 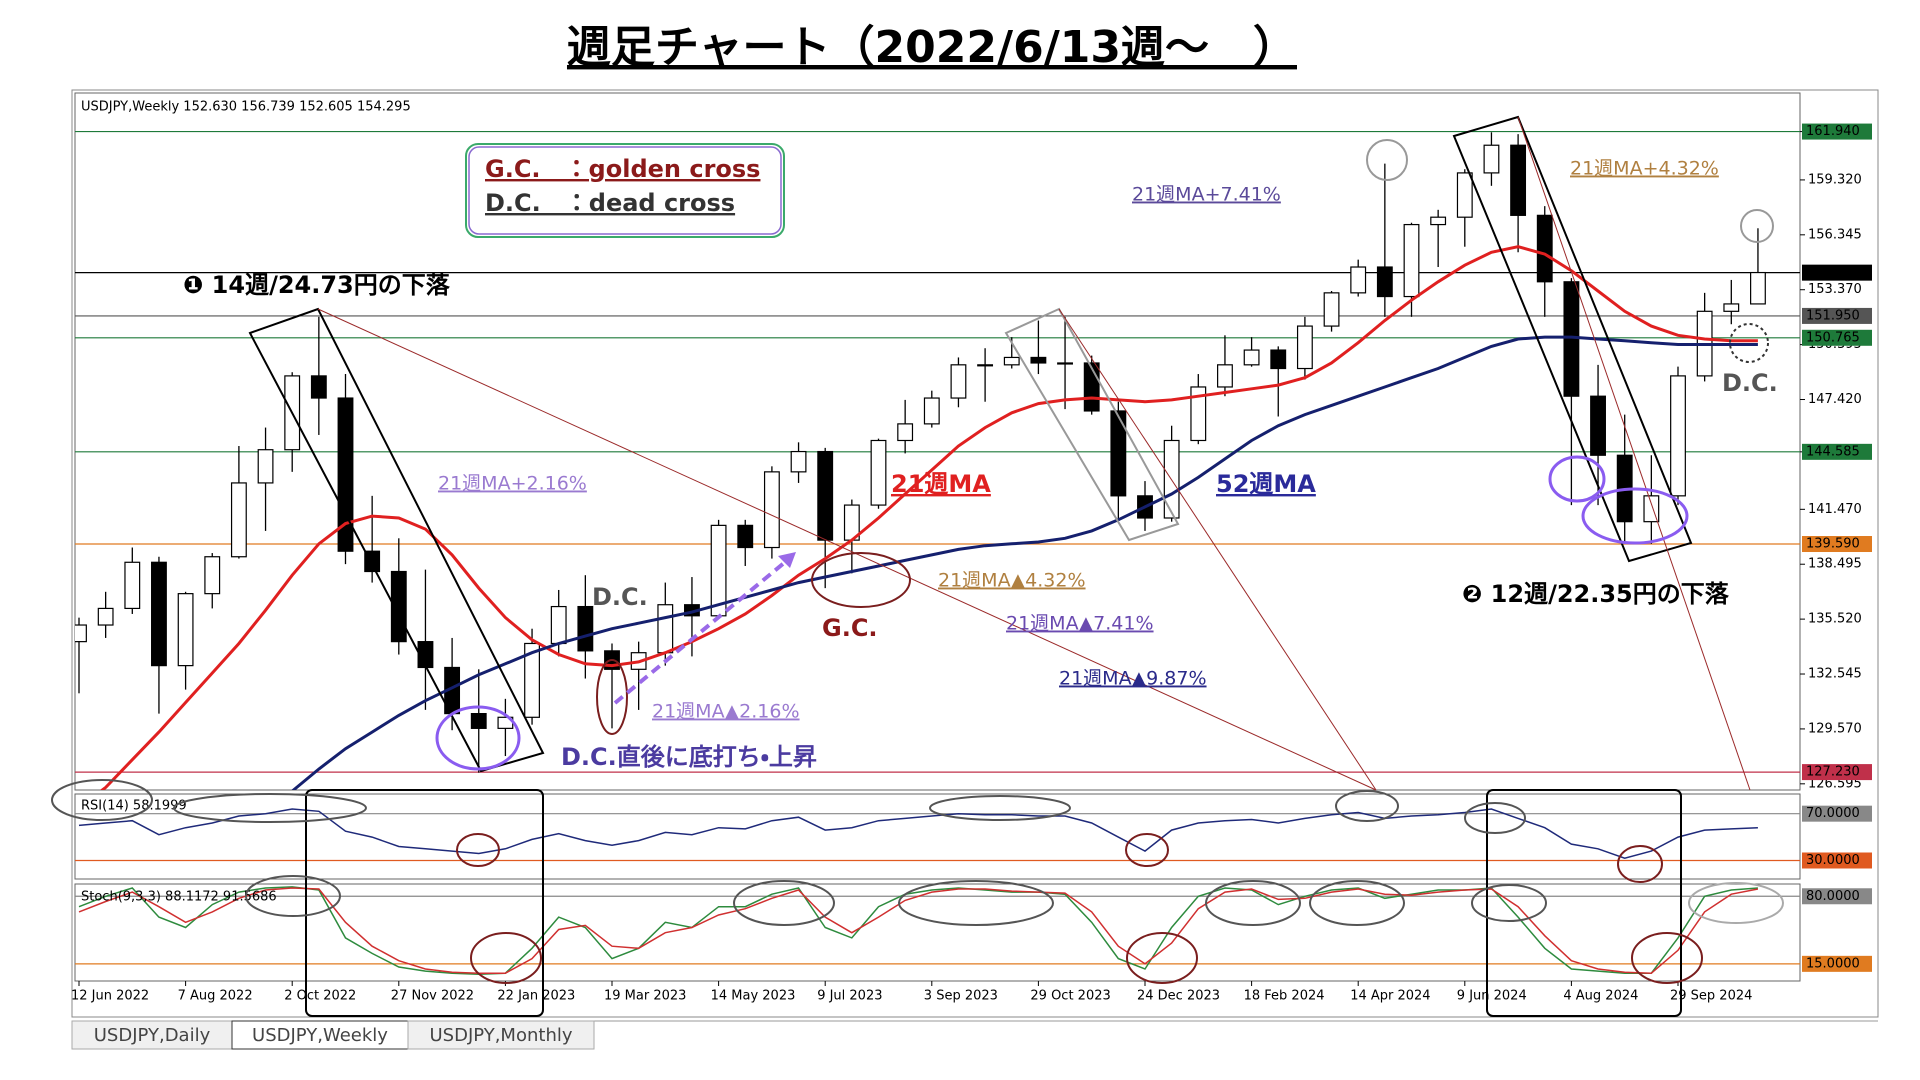 I want to click on rsi-info: RSI(14) 58.1999, so click(x=134, y=806).